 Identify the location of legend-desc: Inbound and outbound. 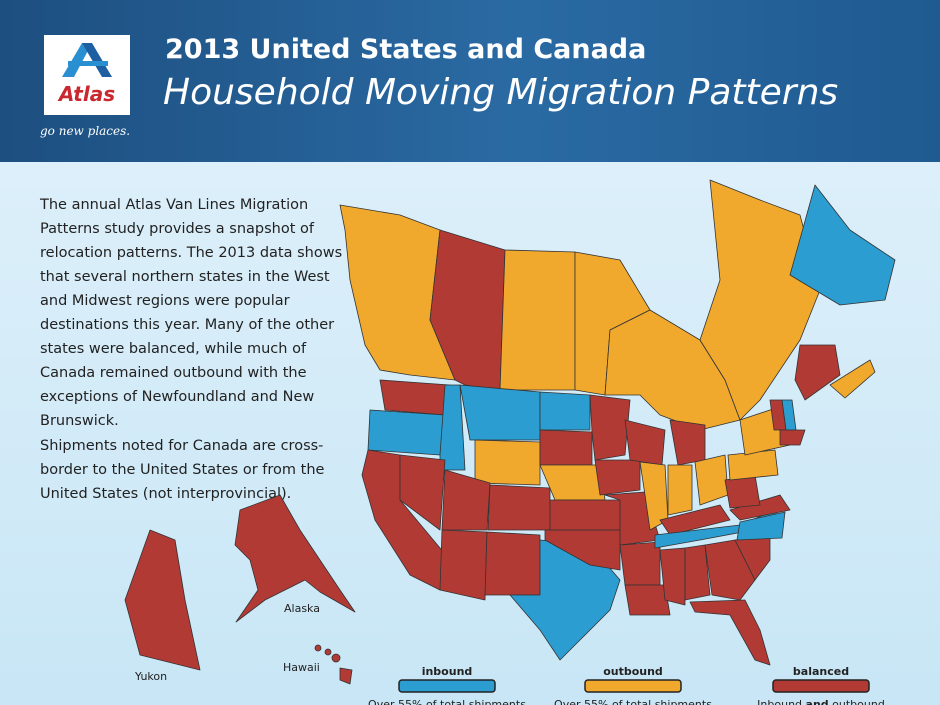
(821, 701).